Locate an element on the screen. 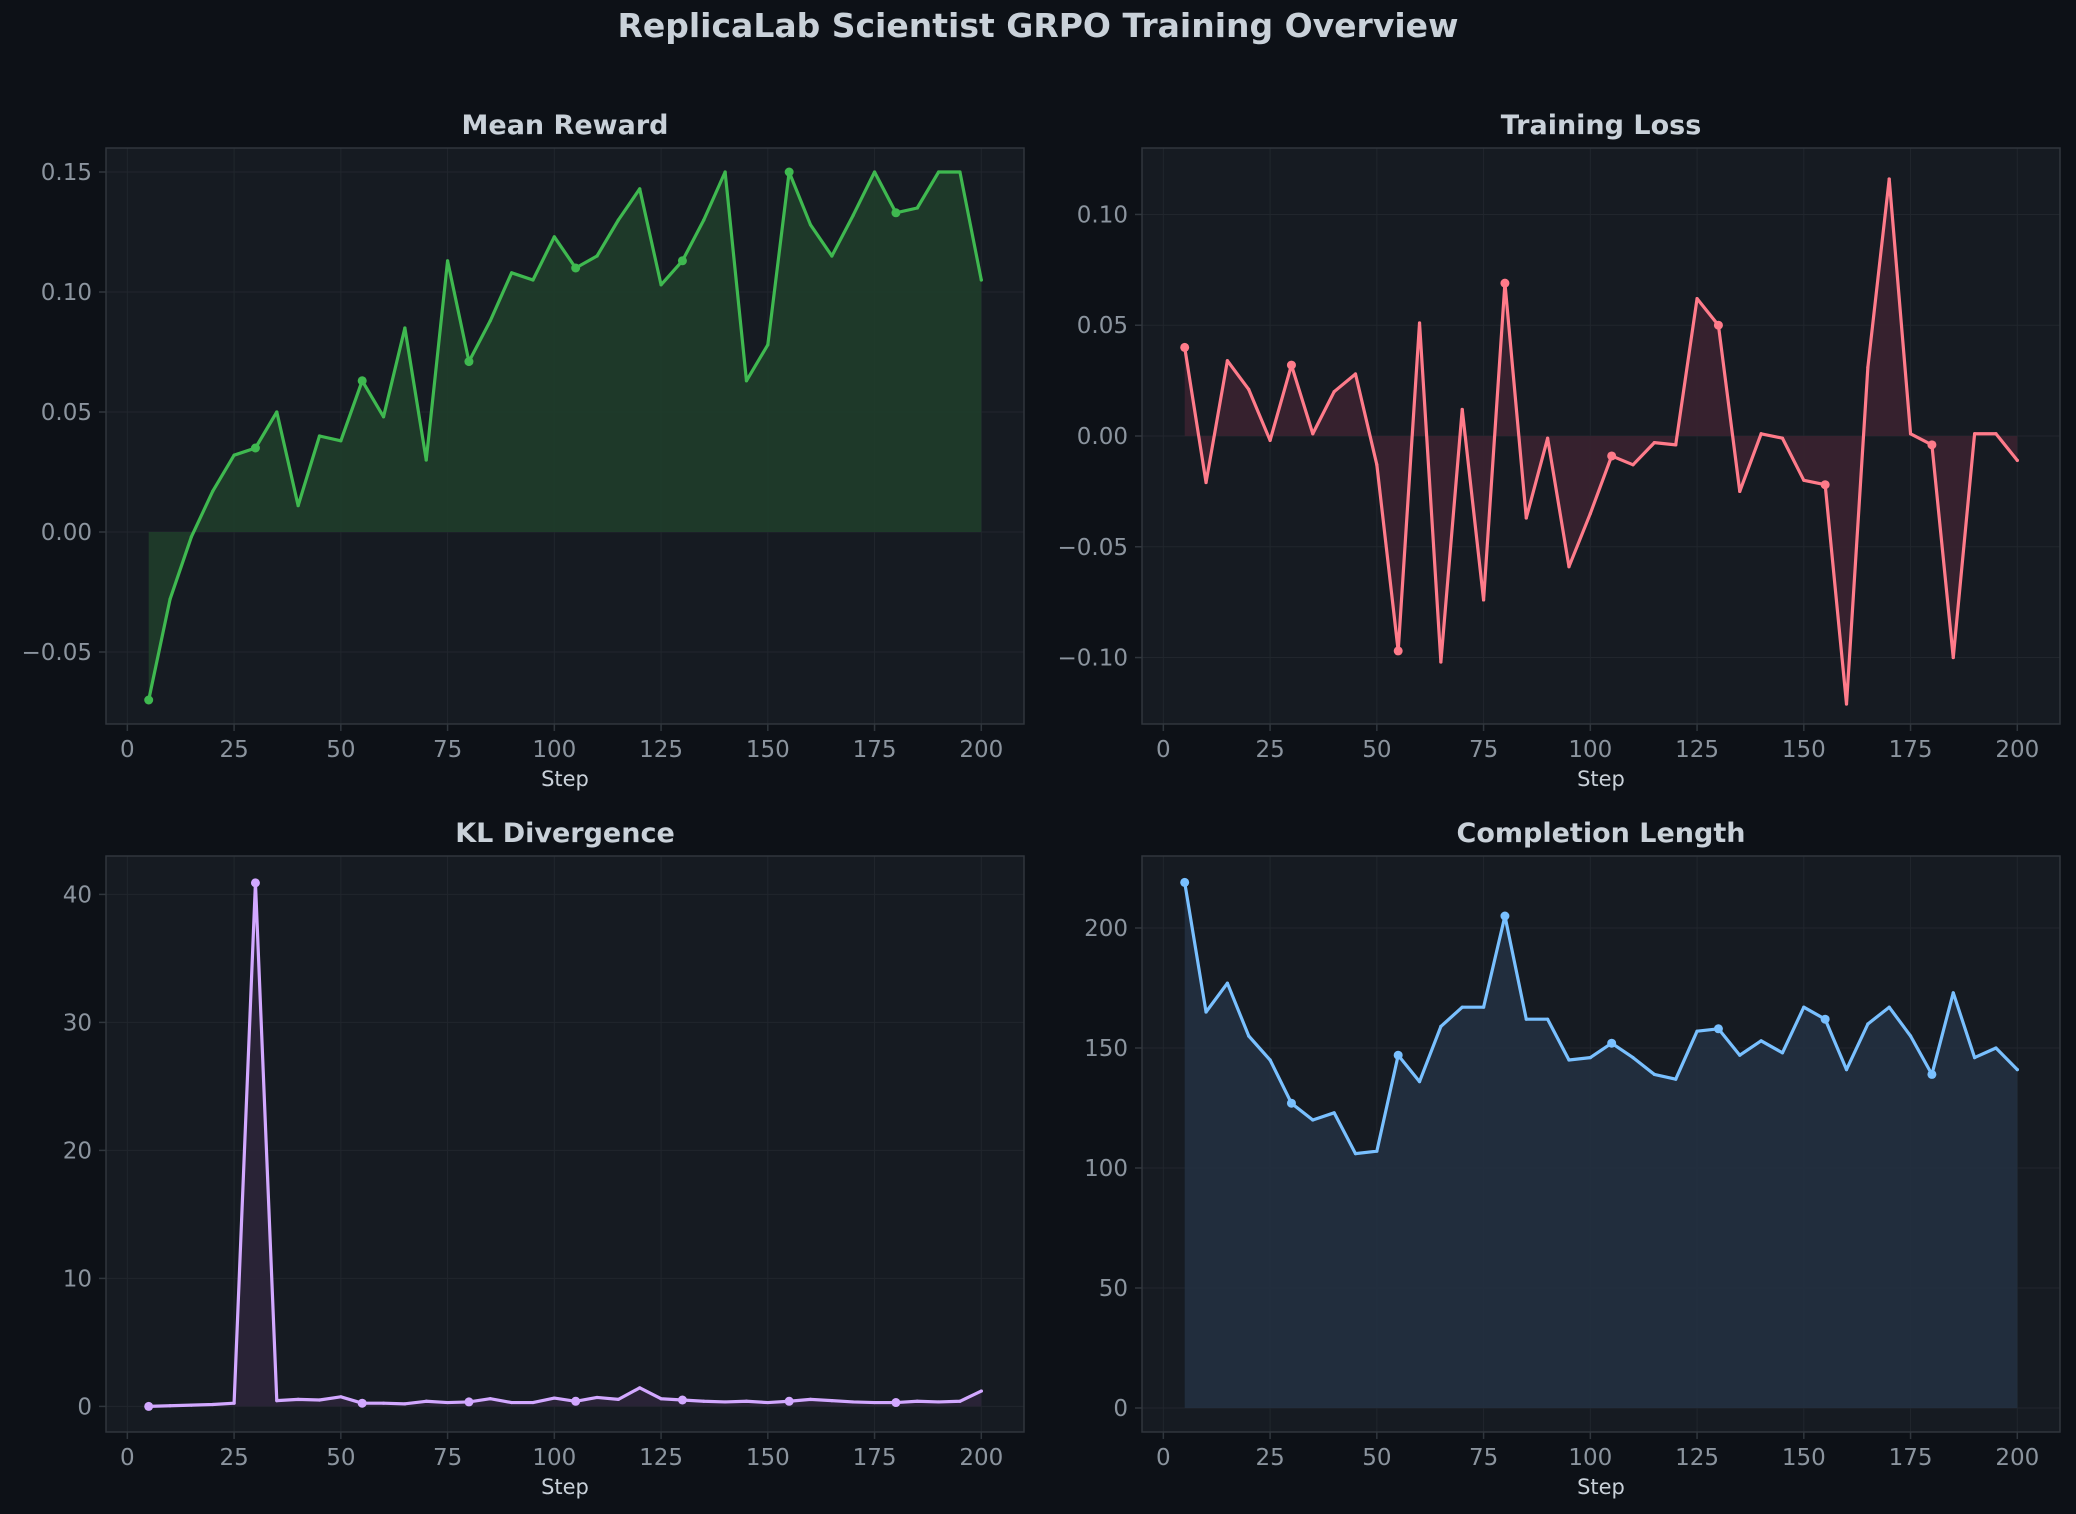 Image resolution: width=2076 pixels, height=1514 pixels. markers is located at coordinates (1558, 992).